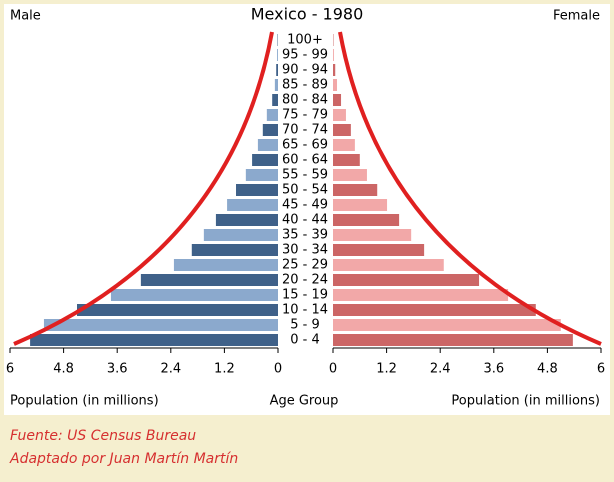 The width and height of the screenshot is (614, 482). Describe the element at coordinates (25, 16) in the screenshot. I see `legend-male: Male` at that location.